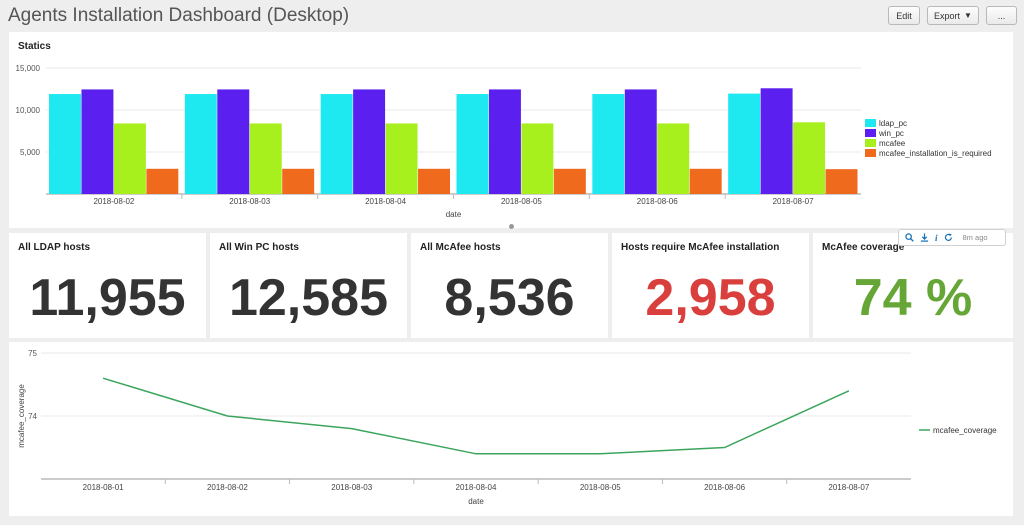 The height and width of the screenshot is (525, 1024). I want to click on legend-item-ldap_pc: ldap_pc, so click(893, 123).